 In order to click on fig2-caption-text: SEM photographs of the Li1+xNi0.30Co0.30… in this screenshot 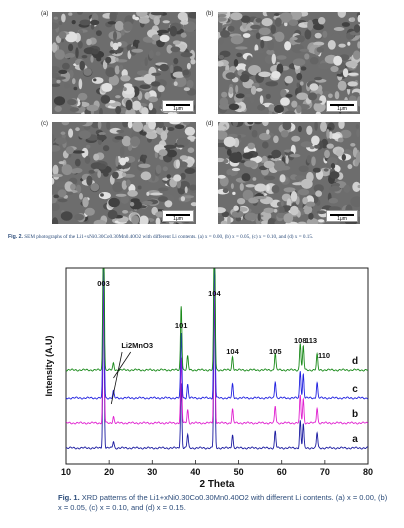, I will do `click(169, 237)`.